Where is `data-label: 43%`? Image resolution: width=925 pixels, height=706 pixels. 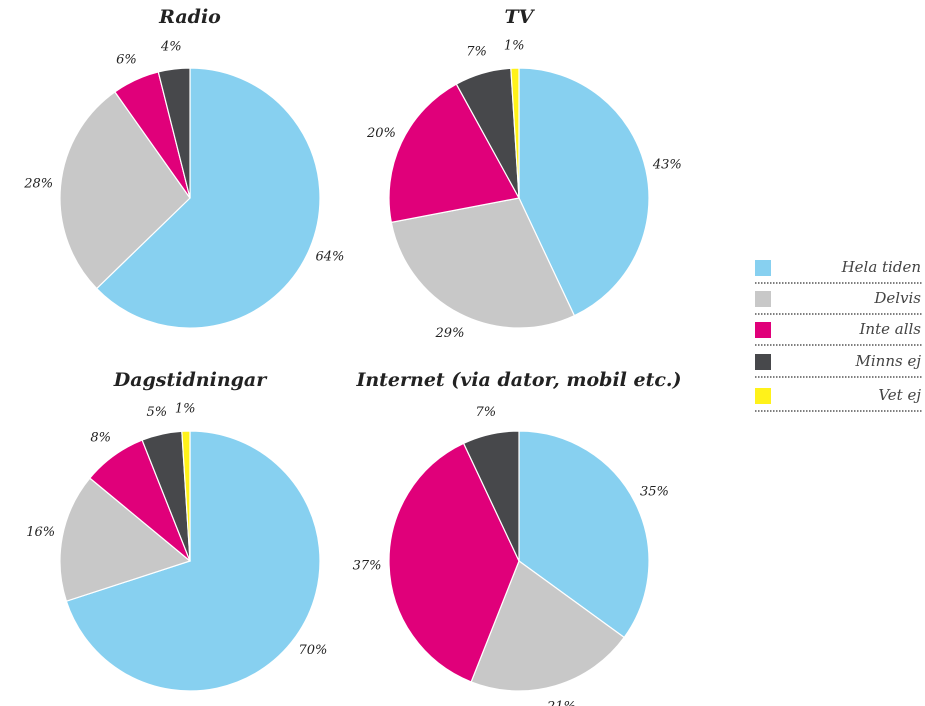 data-label: 43% is located at coordinates (667, 164).